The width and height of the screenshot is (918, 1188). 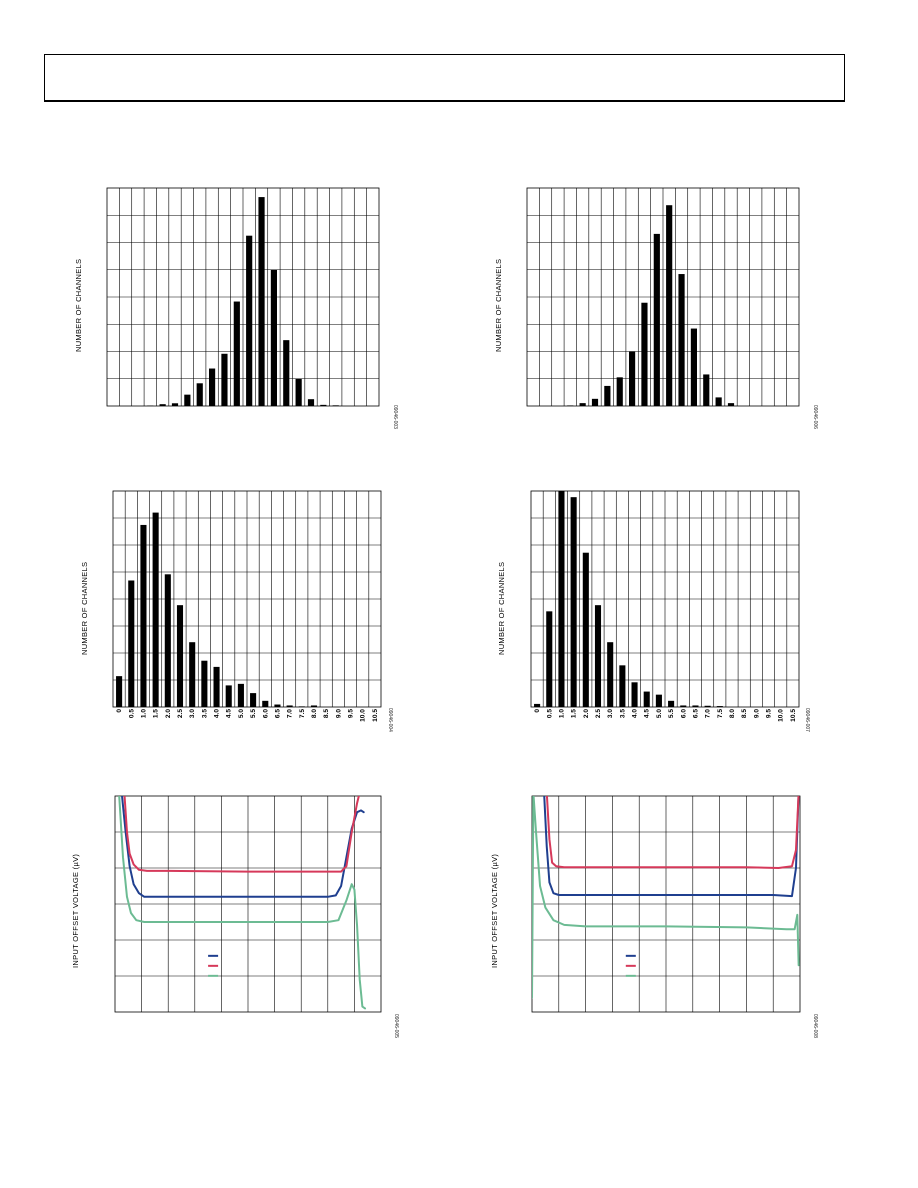 I want to click on chart-3-tick-label: 8.0, so click(x=314, y=713).